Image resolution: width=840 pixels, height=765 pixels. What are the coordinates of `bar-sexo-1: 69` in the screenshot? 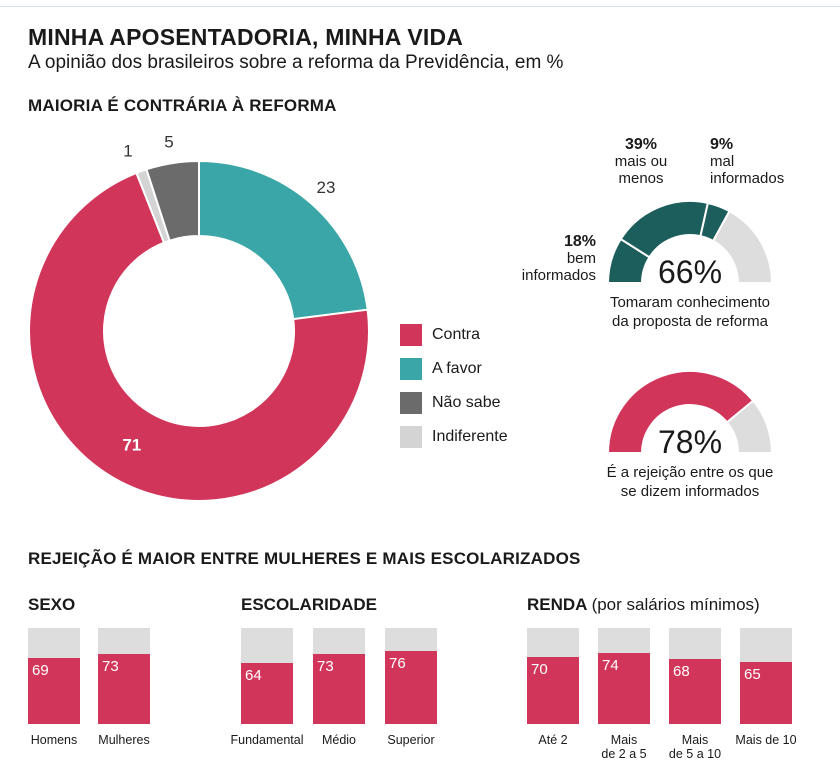 It's located at (54, 676).